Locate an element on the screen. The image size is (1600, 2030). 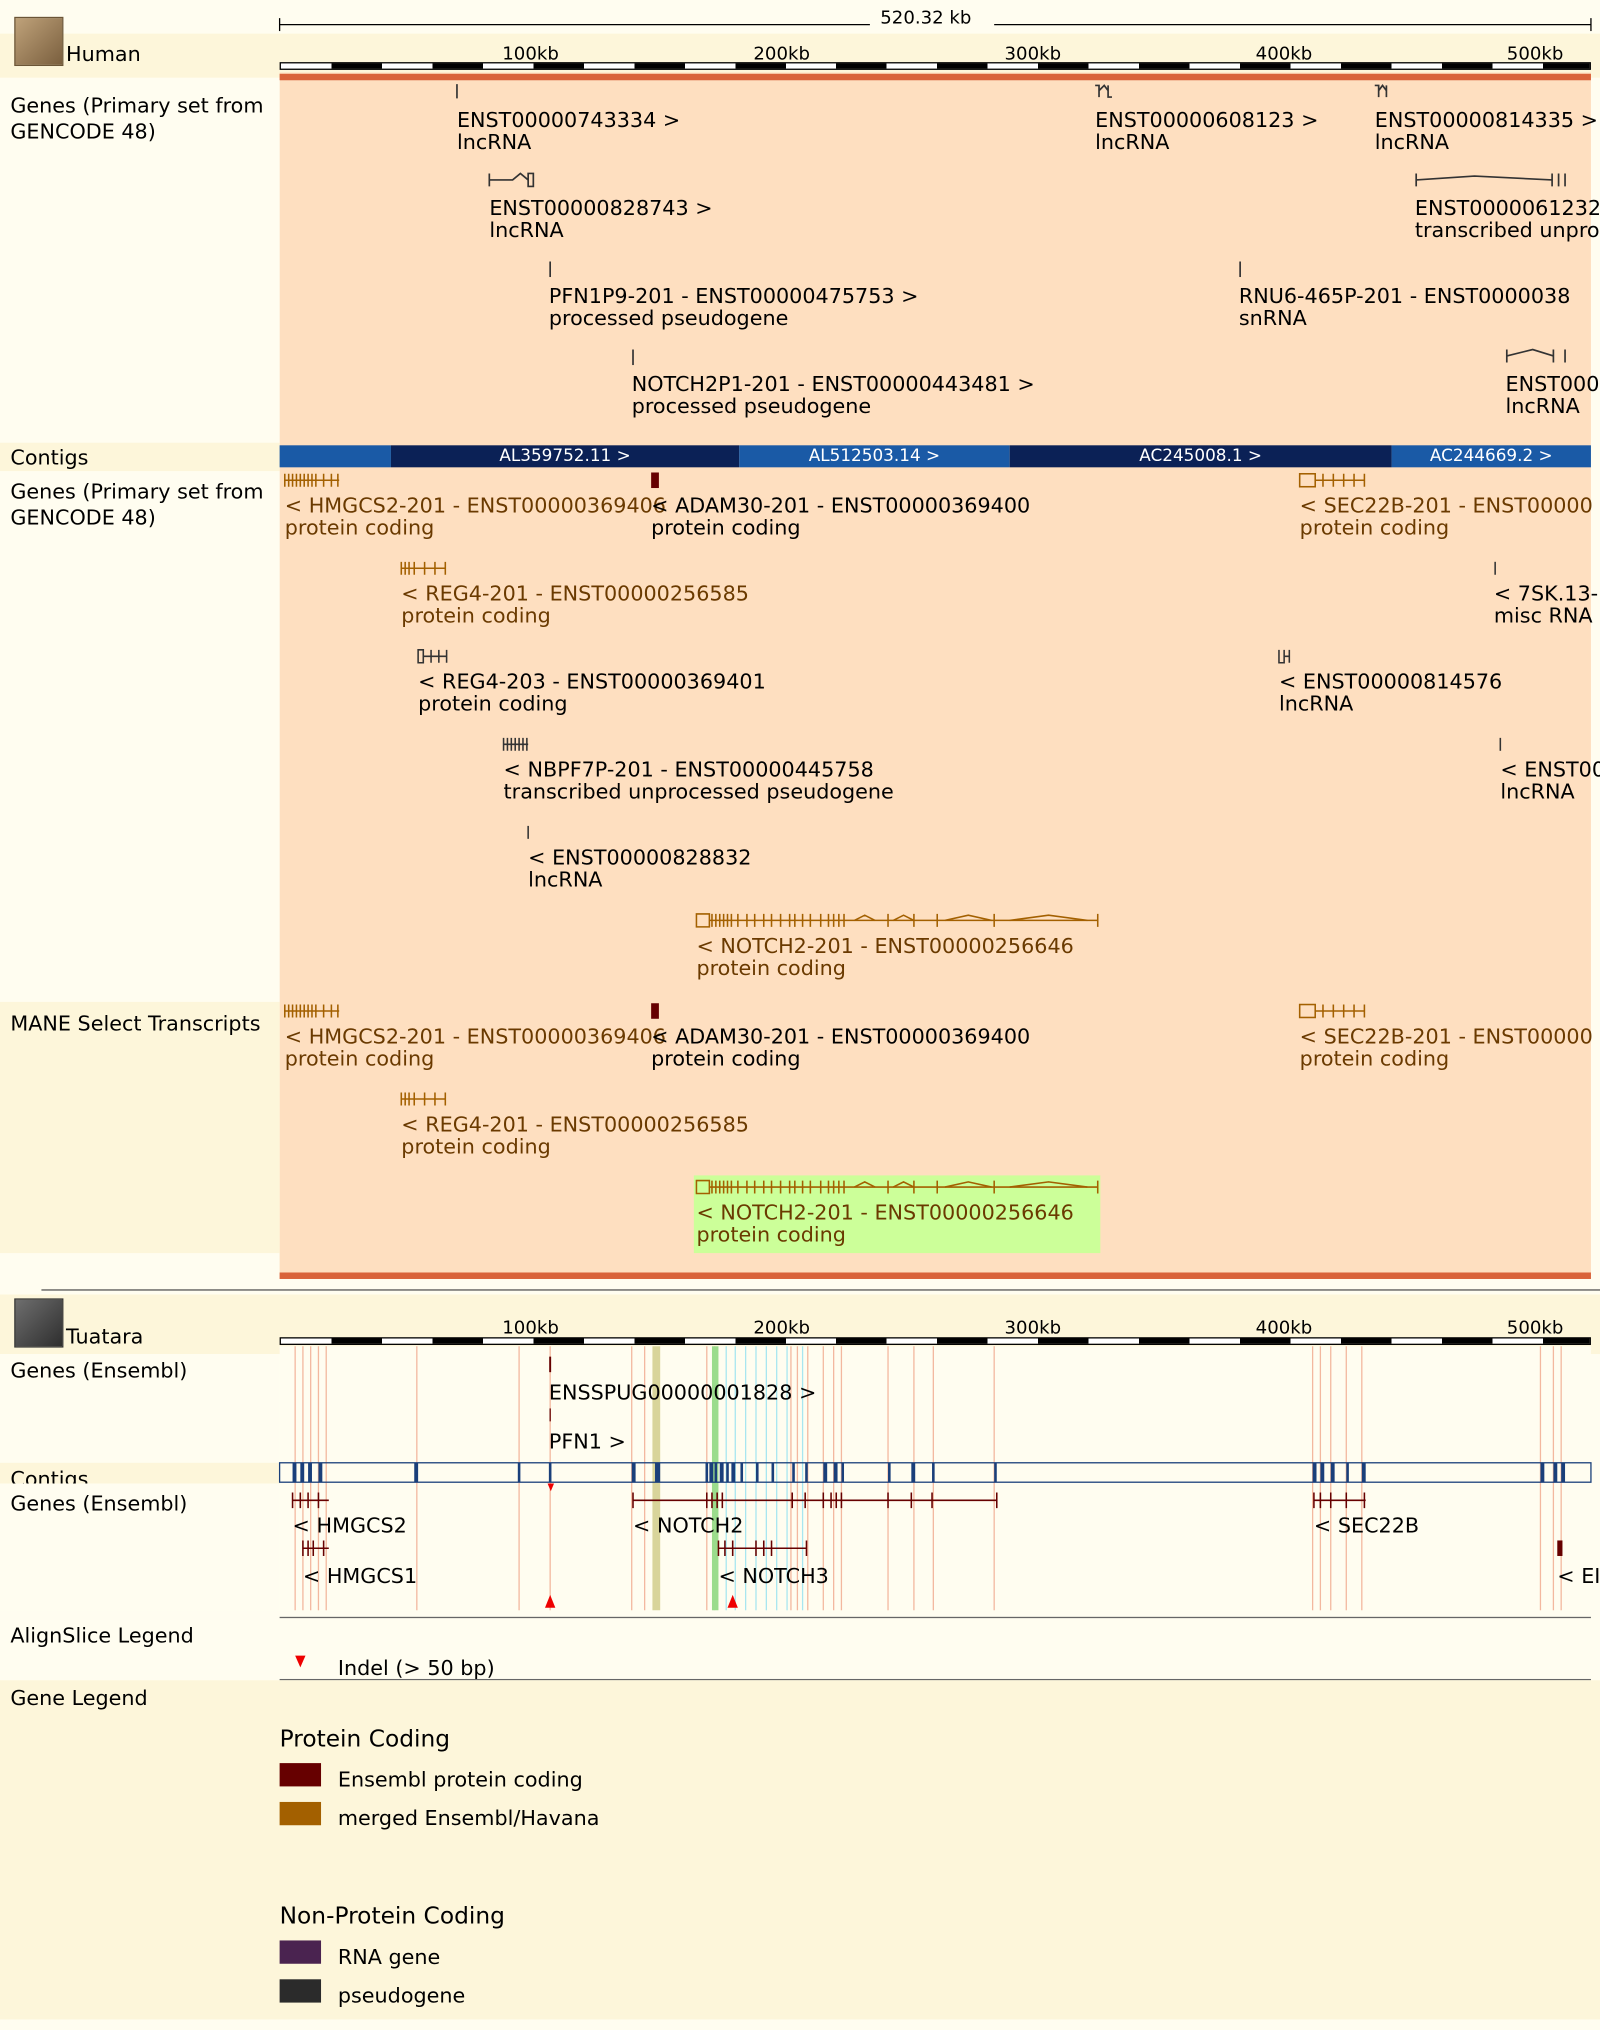
tuatara-species-row: Tuatara 100kb 200kb 300kb 400kb 500kb is located at coordinates (800, 1324).